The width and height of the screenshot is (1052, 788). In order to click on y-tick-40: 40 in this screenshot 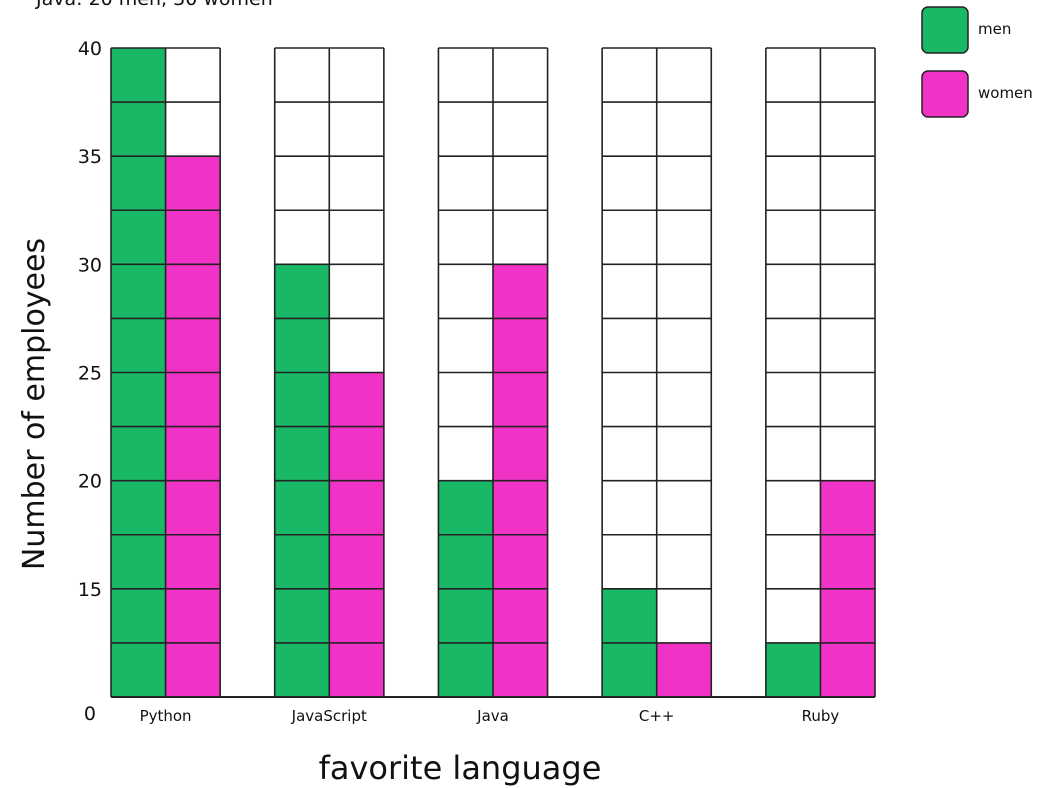, I will do `click(90, 49)`.